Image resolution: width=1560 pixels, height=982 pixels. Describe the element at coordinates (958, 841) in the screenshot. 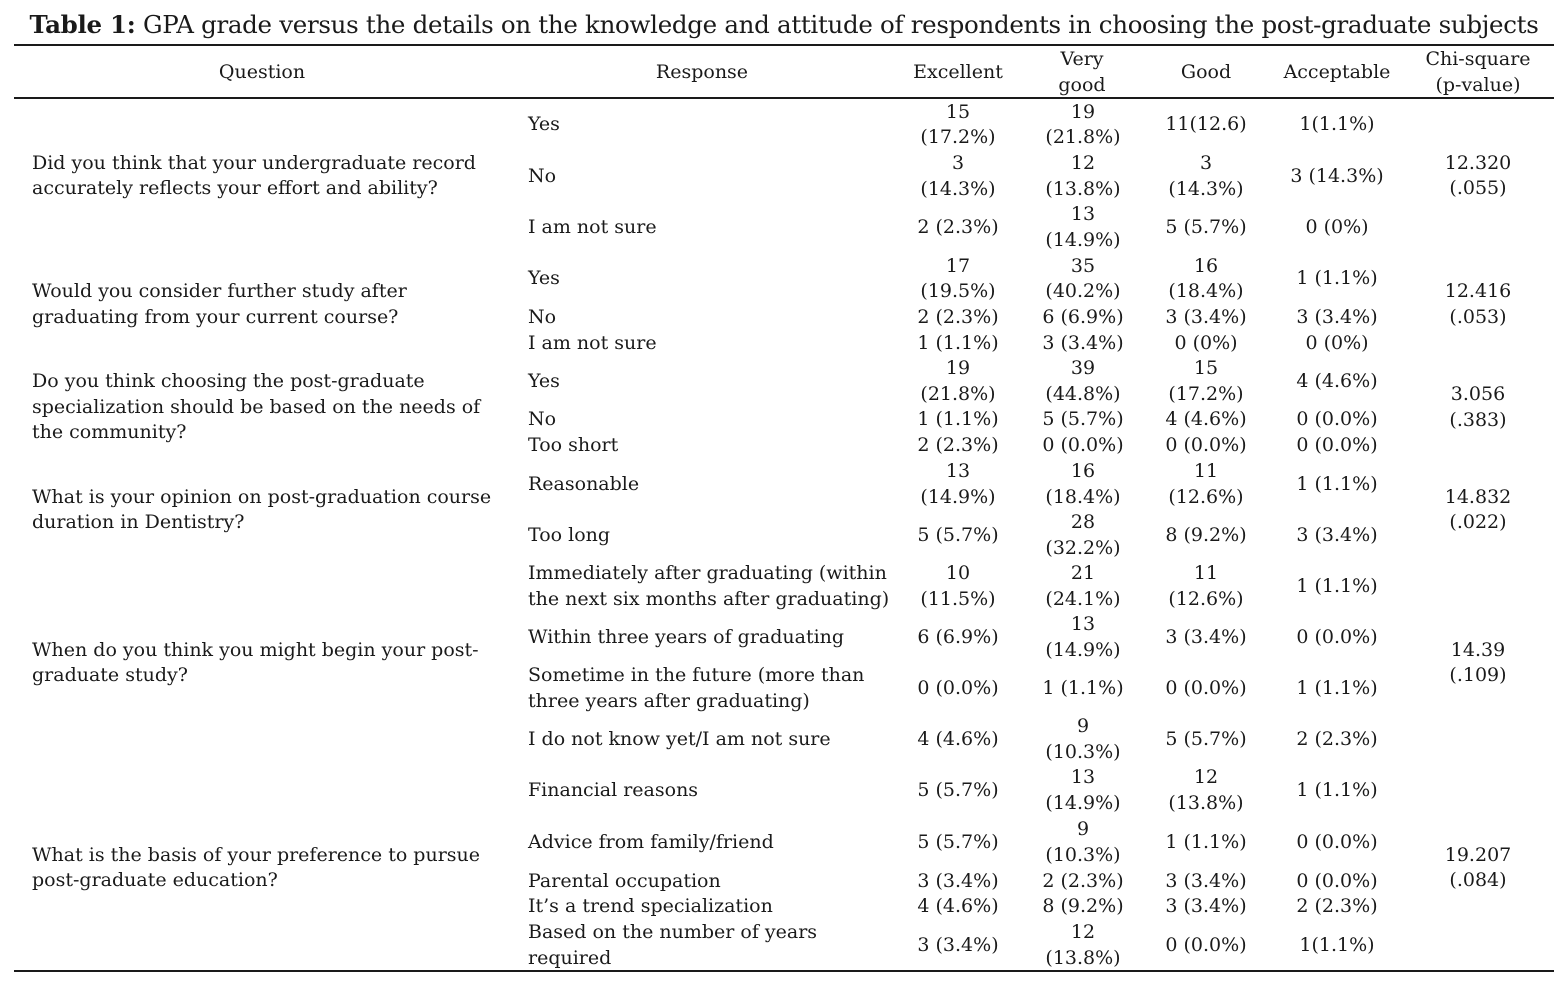

I see `excellent-cell-line: 5 (5.7%)` at that location.